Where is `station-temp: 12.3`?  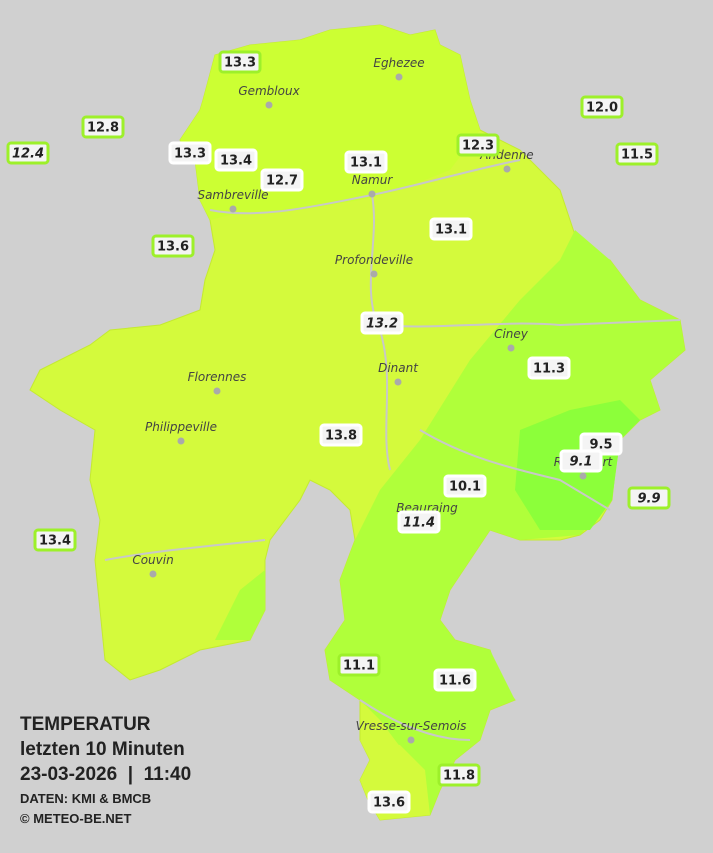
station-temp: 12.3 is located at coordinates (478, 146).